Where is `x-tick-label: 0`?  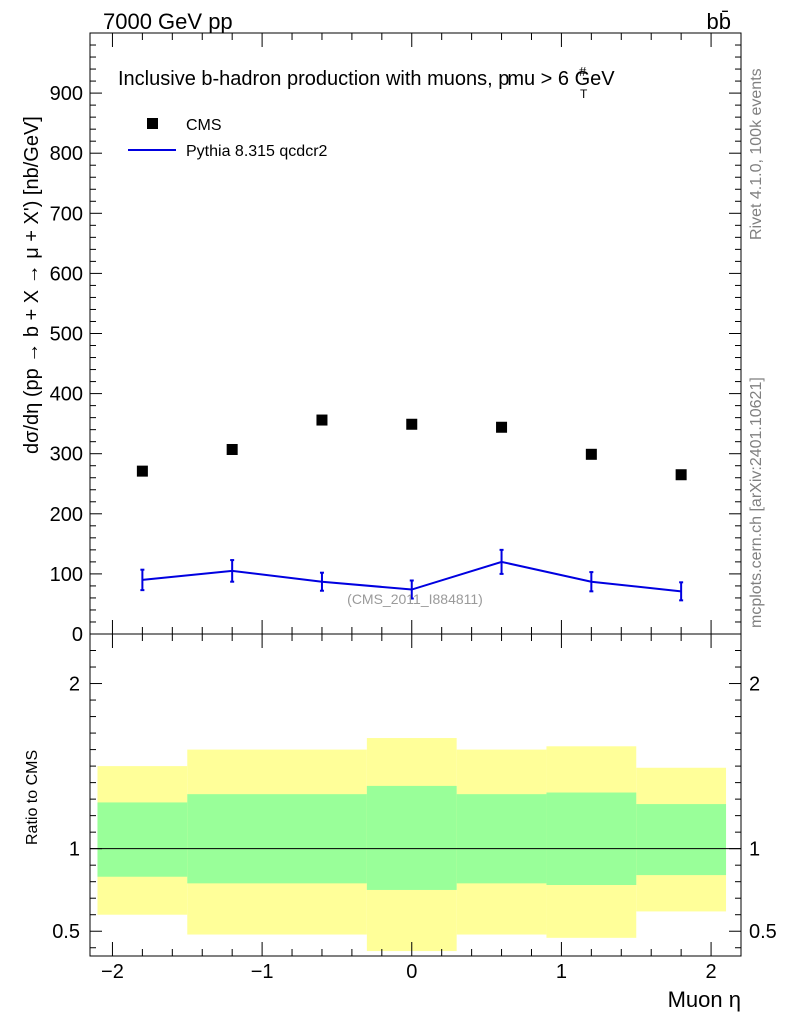
x-tick-label: 0 is located at coordinates (411, 972).